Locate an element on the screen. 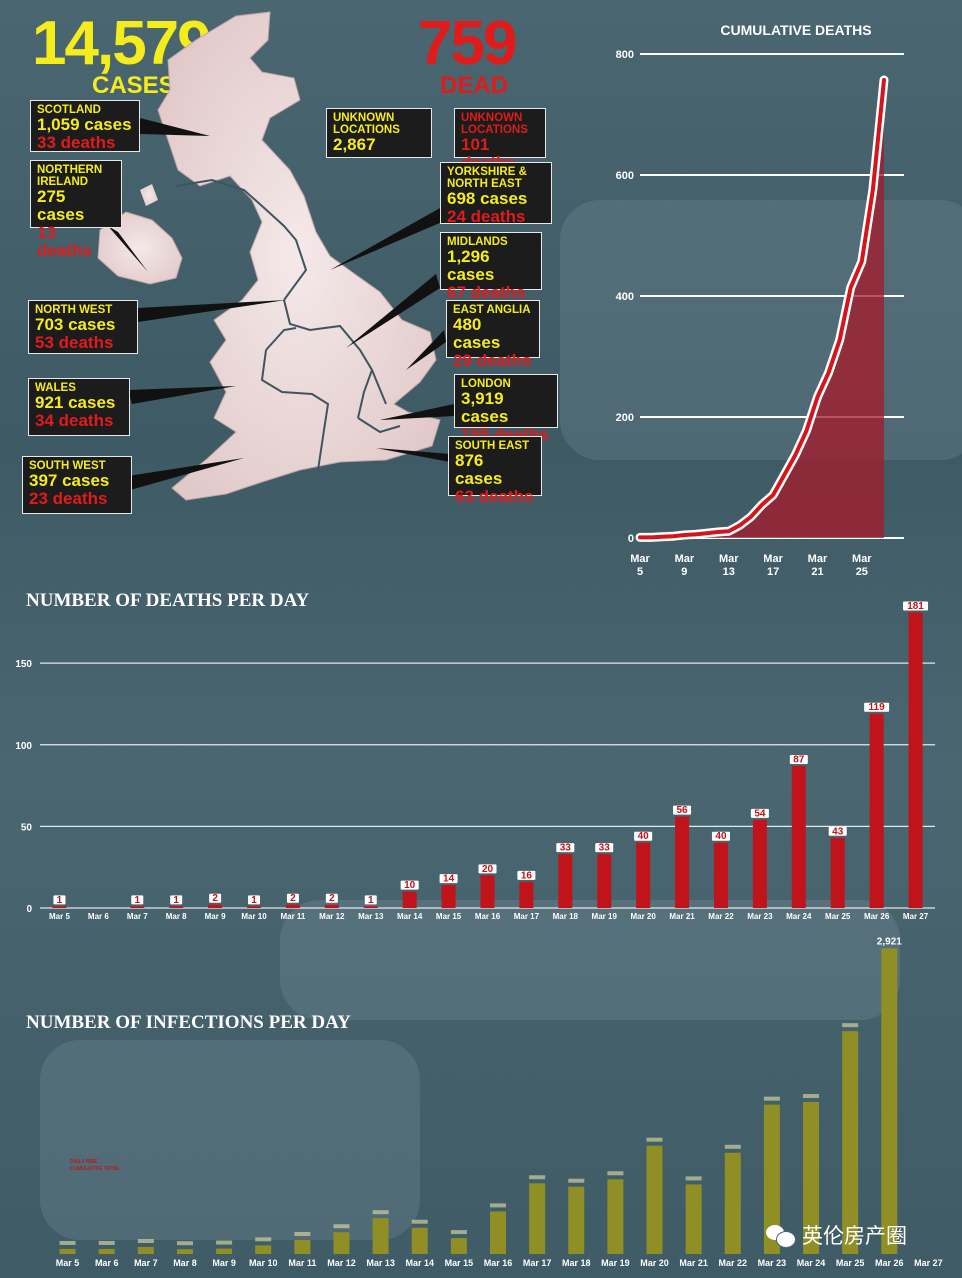 The height and width of the screenshot is (1278, 962). total-dead-label: DEAD is located at coordinates (474, 85).